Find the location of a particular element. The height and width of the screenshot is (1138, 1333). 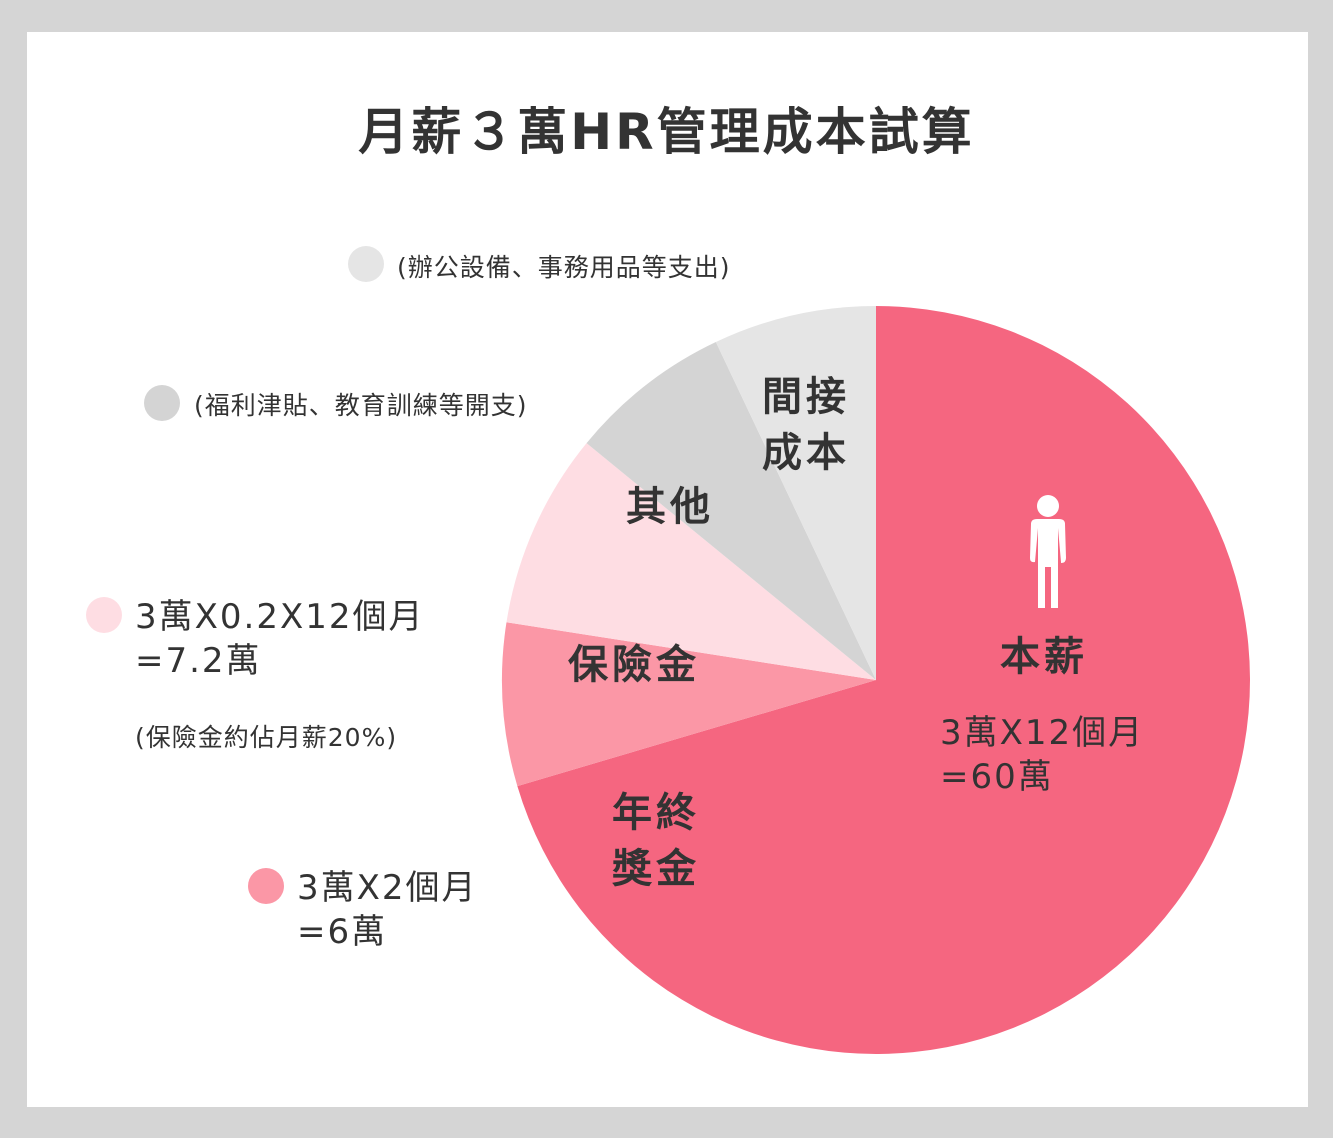

slice-label-other: 其他 is located at coordinates (670, 507).